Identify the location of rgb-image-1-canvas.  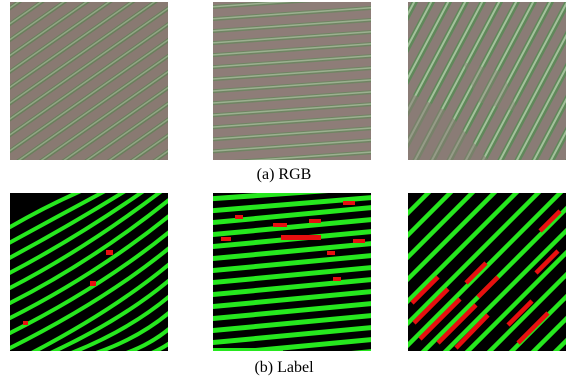
(89, 81).